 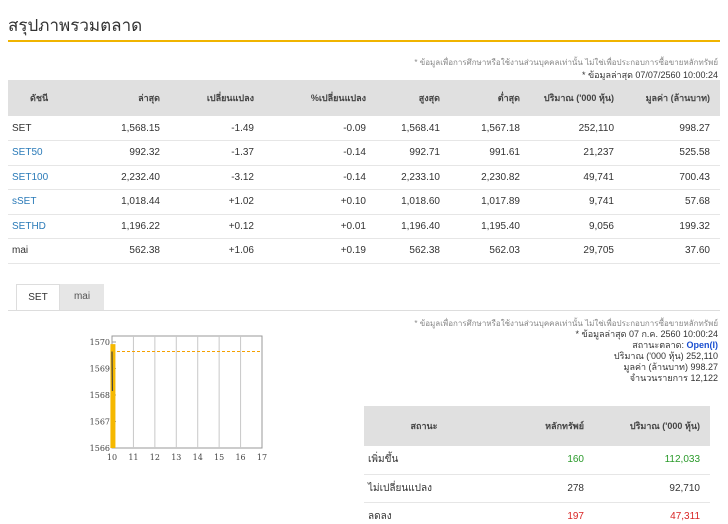 I want to click on index-high: 1,018.60, so click(x=413, y=202).